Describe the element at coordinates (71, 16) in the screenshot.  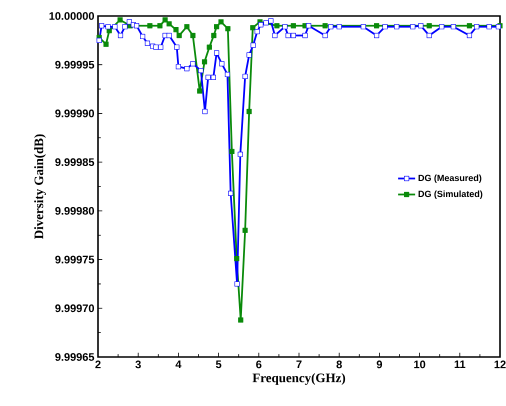
I see `y-tick-label: 10.00000` at that location.